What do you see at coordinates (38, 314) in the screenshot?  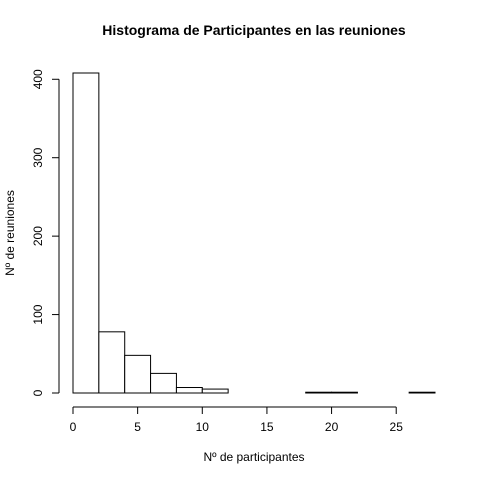 I see `y-tick-label: 100` at bounding box center [38, 314].